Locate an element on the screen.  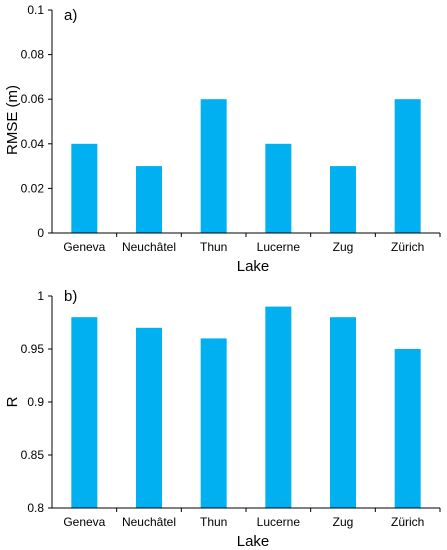
x-ticks-a: Geneva Neuchâtel Thun Lucerne Zug Zürich is located at coordinates (252, 243).